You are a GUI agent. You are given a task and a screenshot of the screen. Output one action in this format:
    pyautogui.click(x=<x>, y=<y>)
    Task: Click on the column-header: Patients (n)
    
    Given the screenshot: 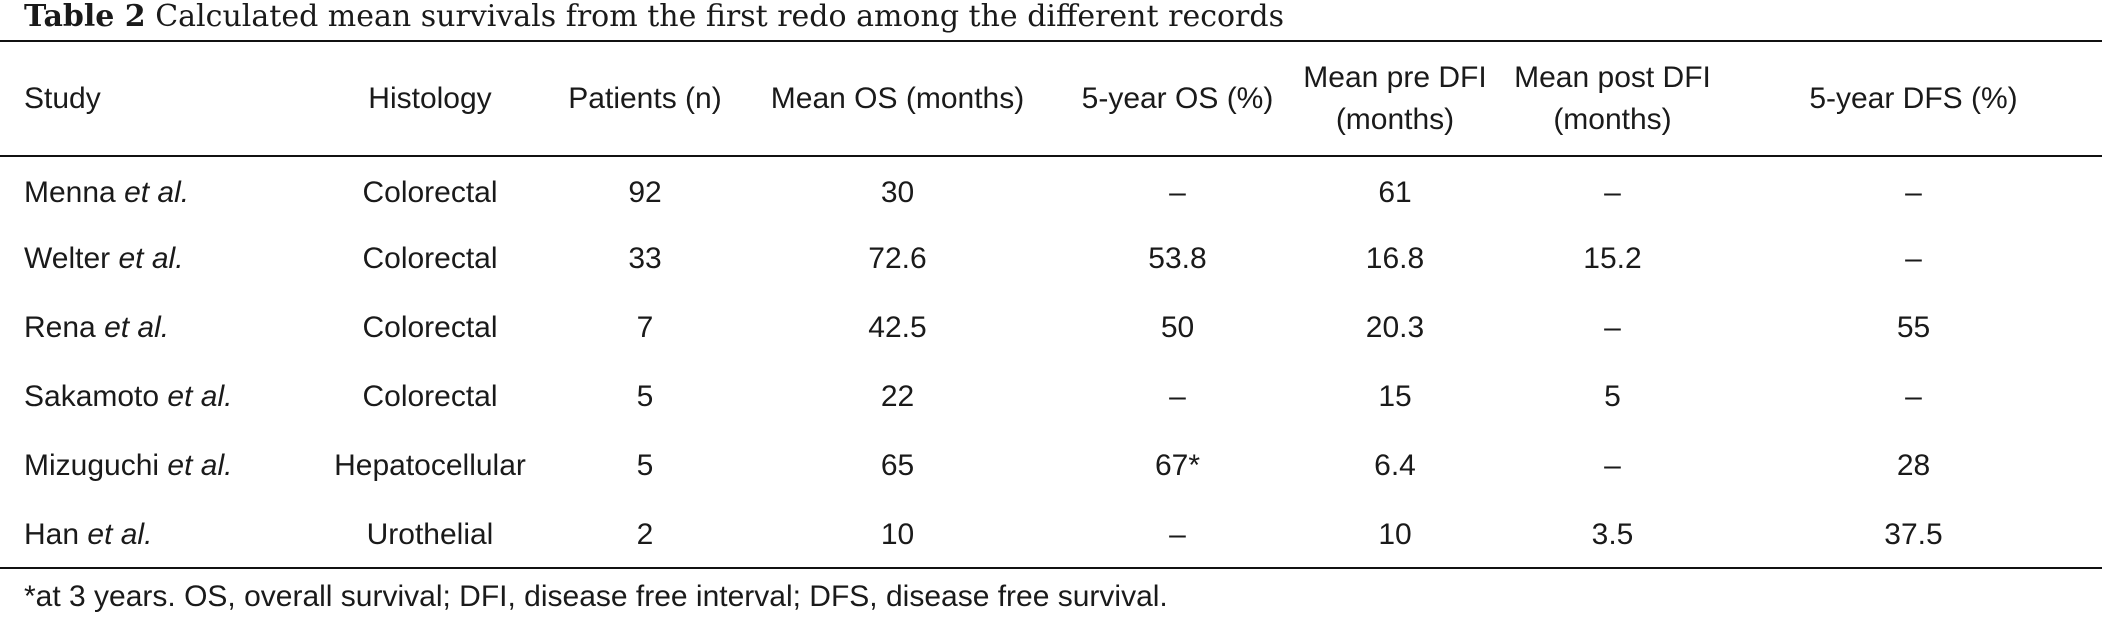 What is the action you would take?
    pyautogui.click(x=645, y=98)
    